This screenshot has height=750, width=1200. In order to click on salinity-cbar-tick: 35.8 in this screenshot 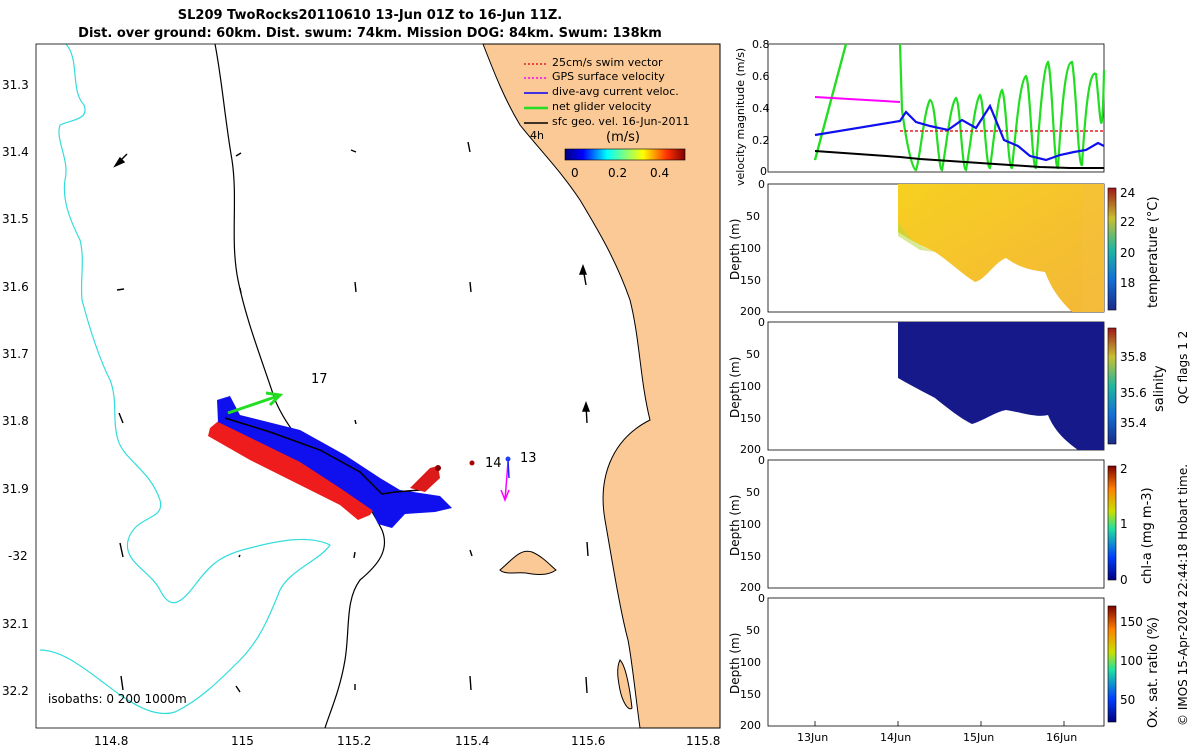, I will do `click(1133, 357)`.